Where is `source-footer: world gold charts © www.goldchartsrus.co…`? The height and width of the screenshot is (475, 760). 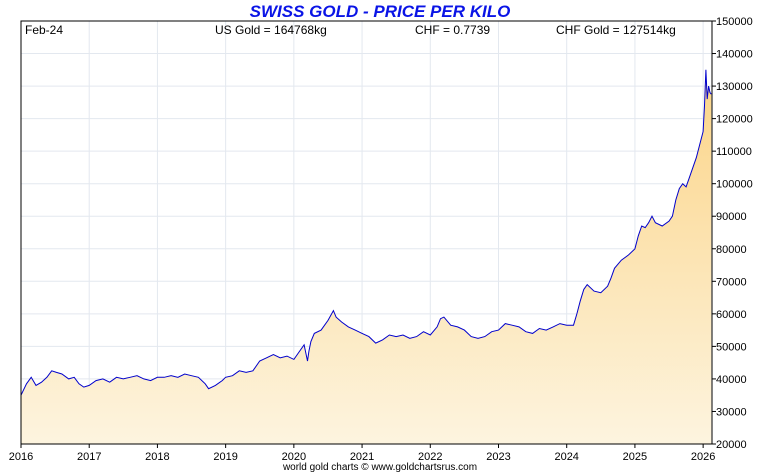 source-footer: world gold charts © www.goldchartsrus.co… is located at coordinates (380, 467).